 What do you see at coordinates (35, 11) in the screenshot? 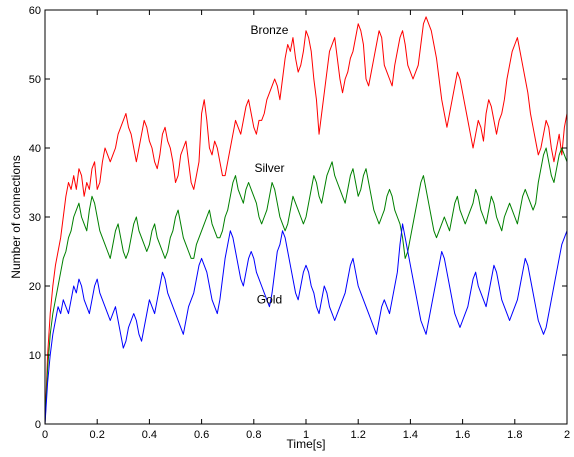
I see `y-tick-label: 60` at bounding box center [35, 11].